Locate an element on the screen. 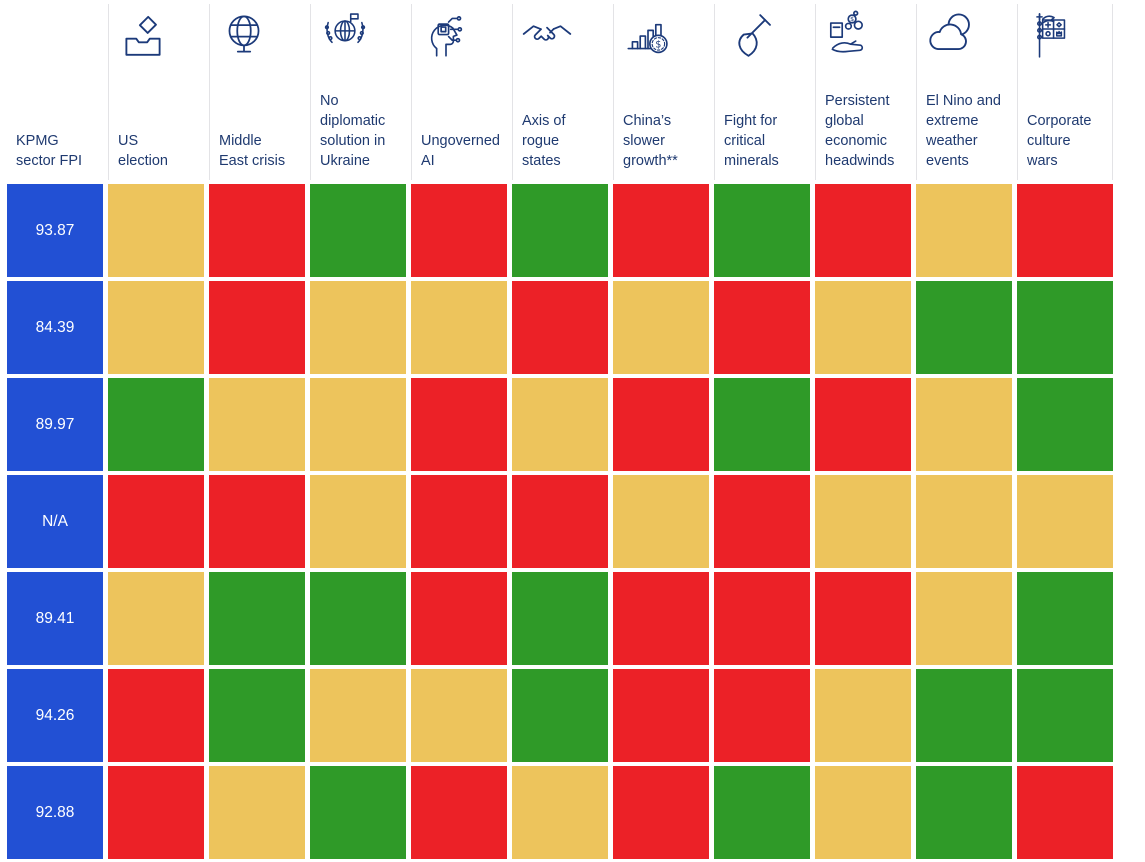 The height and width of the screenshot is (862, 1145). shovel-icon is located at coordinates (749, 34).